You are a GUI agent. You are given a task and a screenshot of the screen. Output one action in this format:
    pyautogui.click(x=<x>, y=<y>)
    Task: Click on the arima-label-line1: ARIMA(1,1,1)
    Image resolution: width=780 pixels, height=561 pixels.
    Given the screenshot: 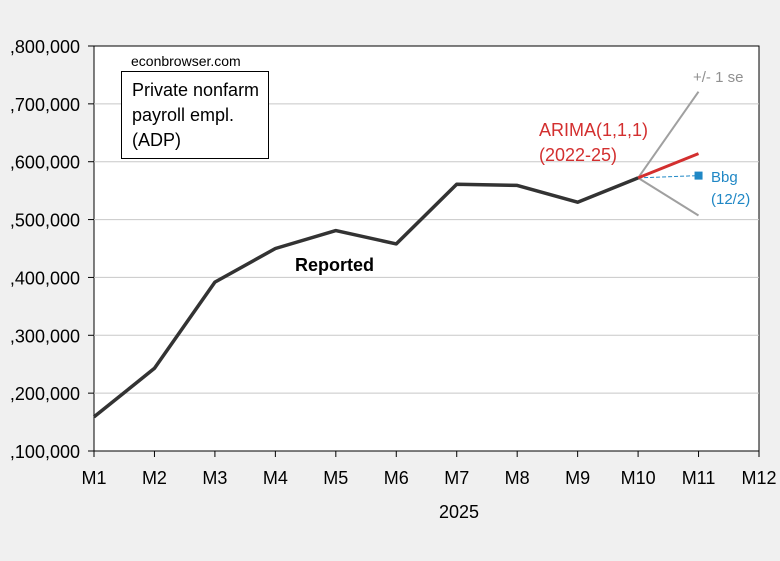 What is the action you would take?
    pyautogui.click(x=593, y=130)
    